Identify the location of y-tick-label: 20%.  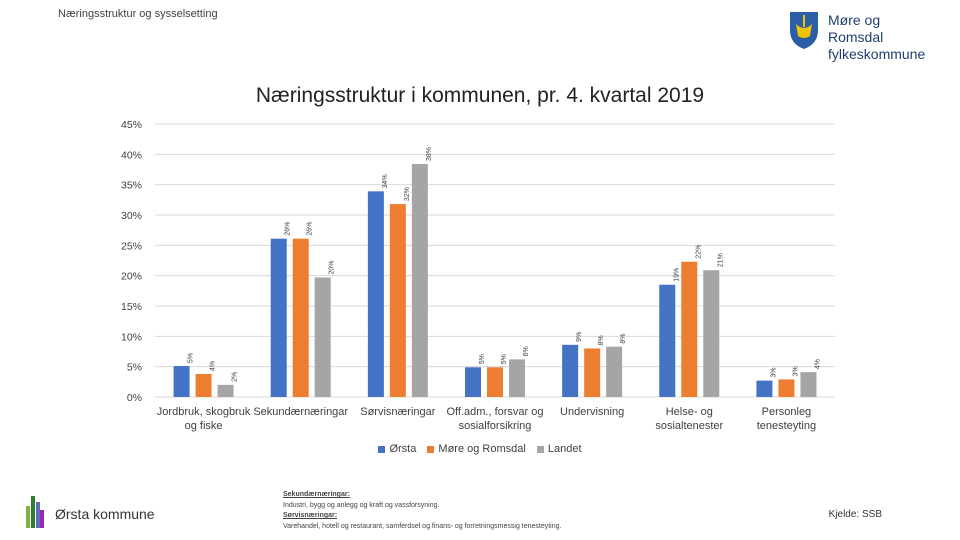
(131, 277).